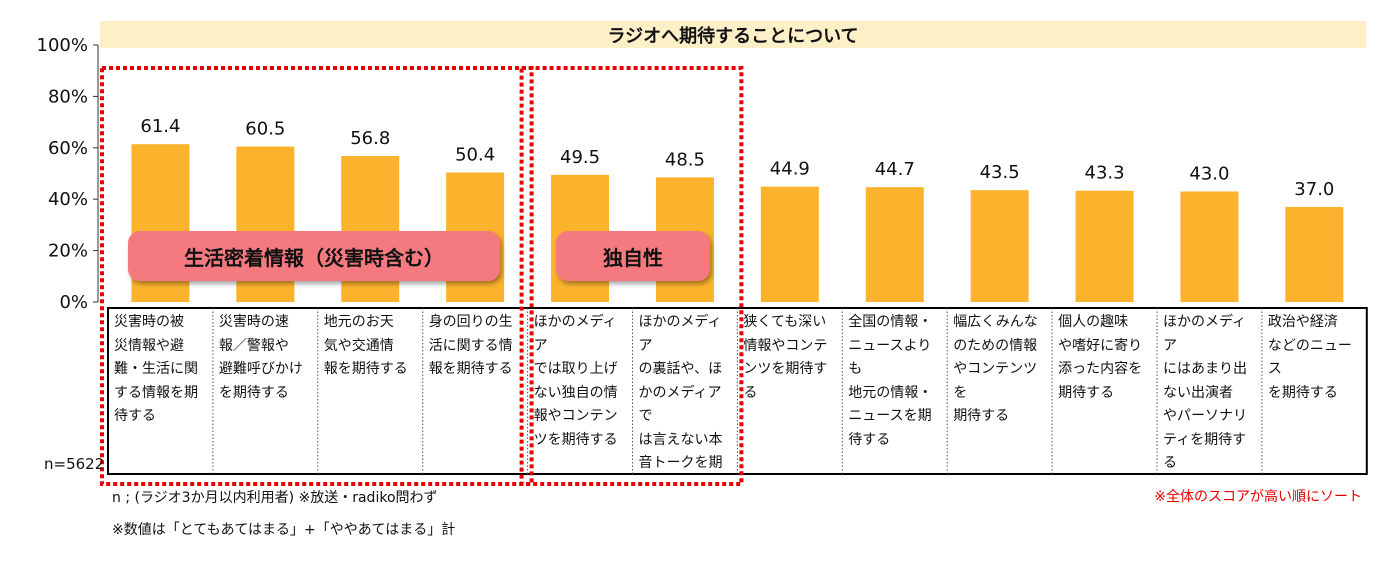 This screenshot has height=564, width=1400. What do you see at coordinates (68, 251) in the screenshot?
I see `y-tick-label: 20%` at bounding box center [68, 251].